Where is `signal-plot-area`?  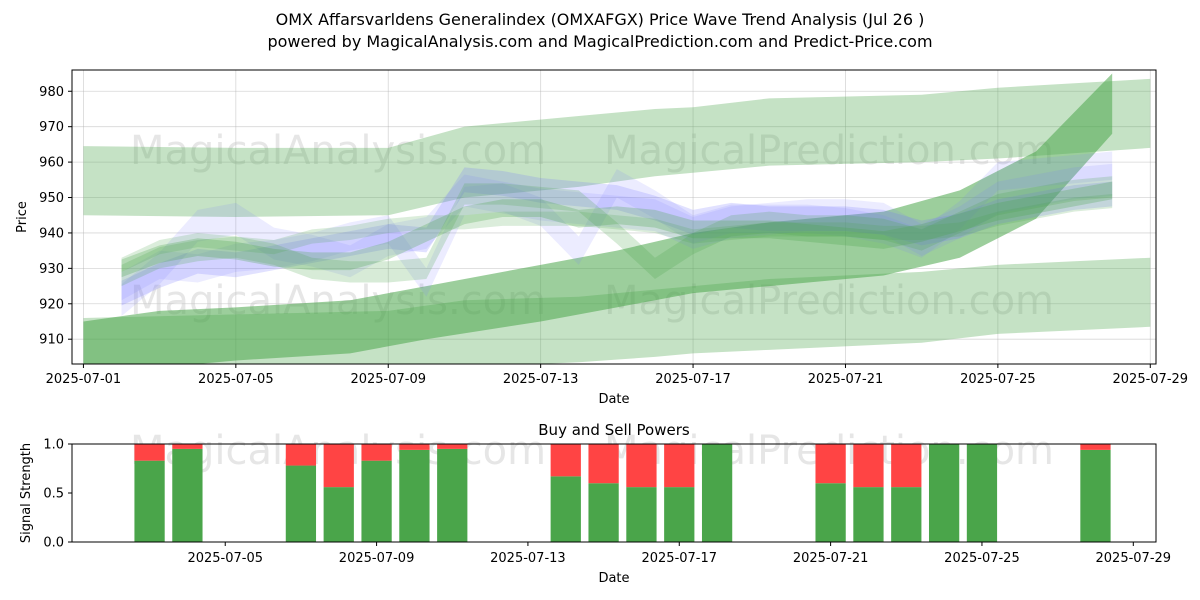 signal-plot-area is located at coordinates (622, 493).